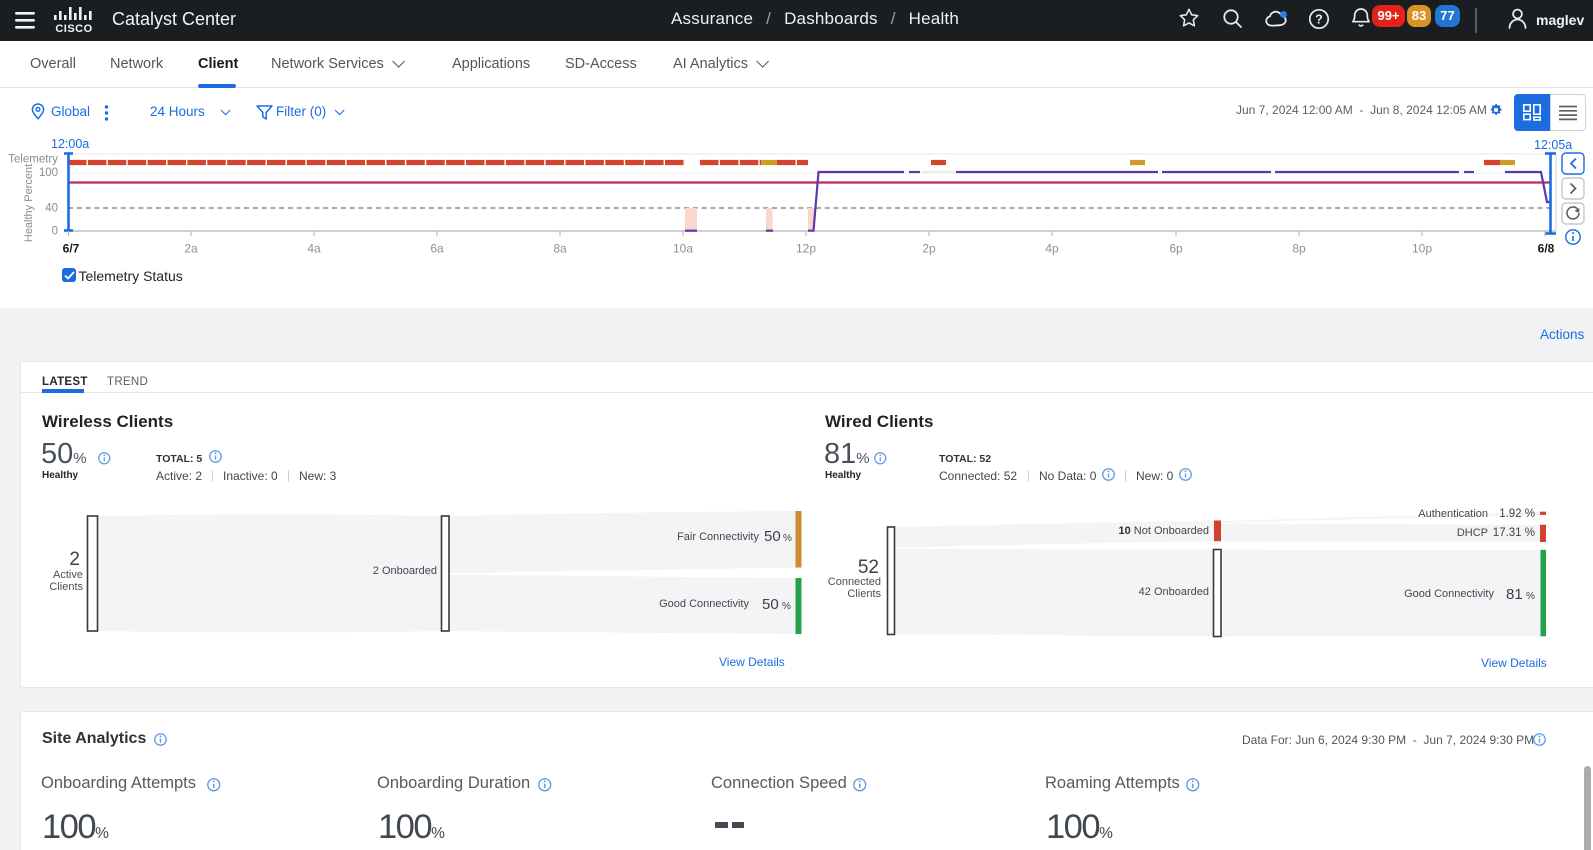 The width and height of the screenshot is (1593, 850). What do you see at coordinates (854, 582) in the screenshot?
I see `svg-text: Connected` at bounding box center [854, 582].